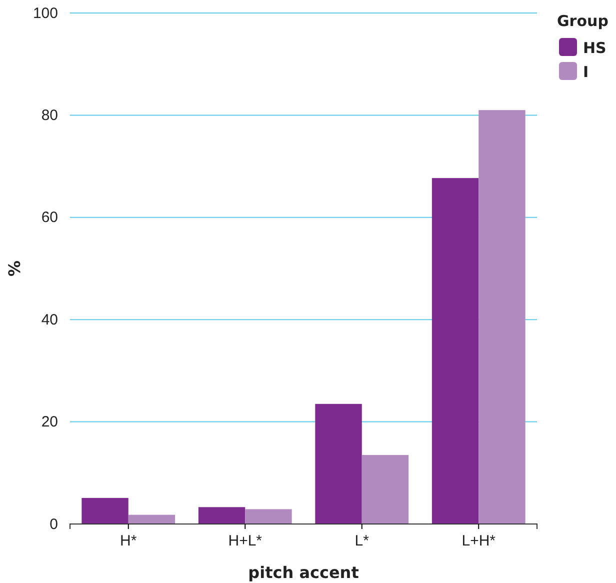 This screenshot has height=583, width=616. What do you see at coordinates (49, 115) in the screenshot?
I see `y-tick-label: 80` at bounding box center [49, 115].